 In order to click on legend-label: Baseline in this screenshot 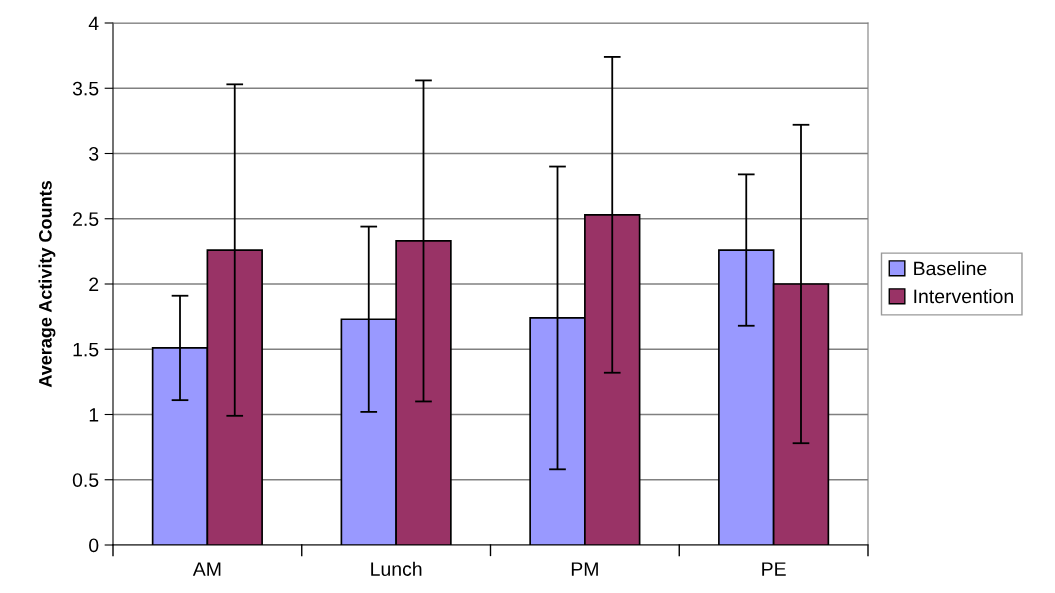, I will do `click(950, 268)`.